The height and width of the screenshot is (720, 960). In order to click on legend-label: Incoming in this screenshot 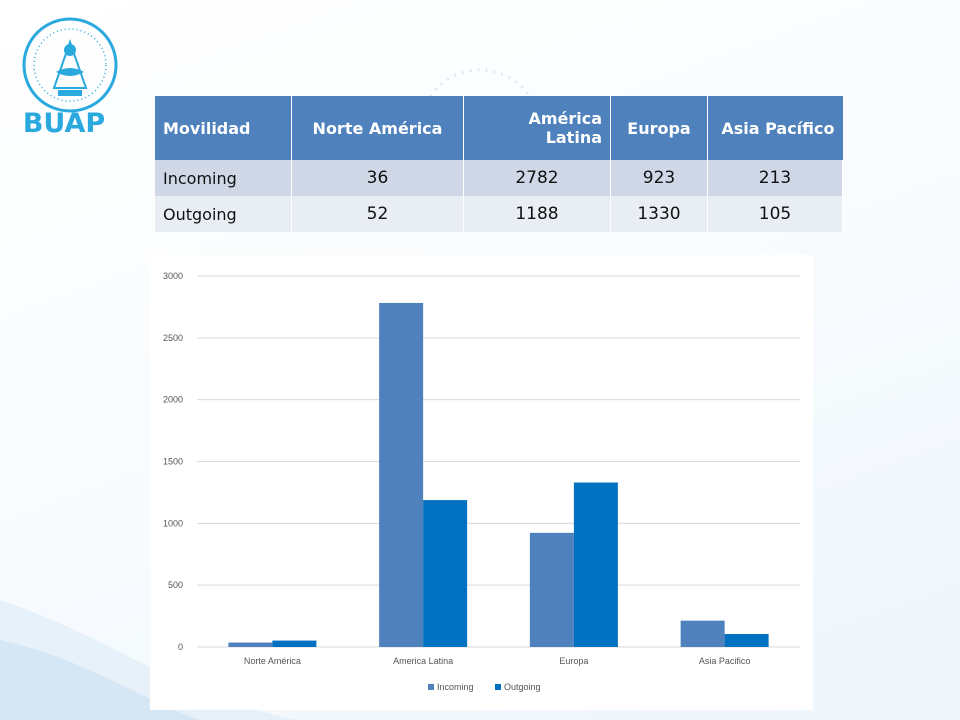, I will do `click(455, 687)`.